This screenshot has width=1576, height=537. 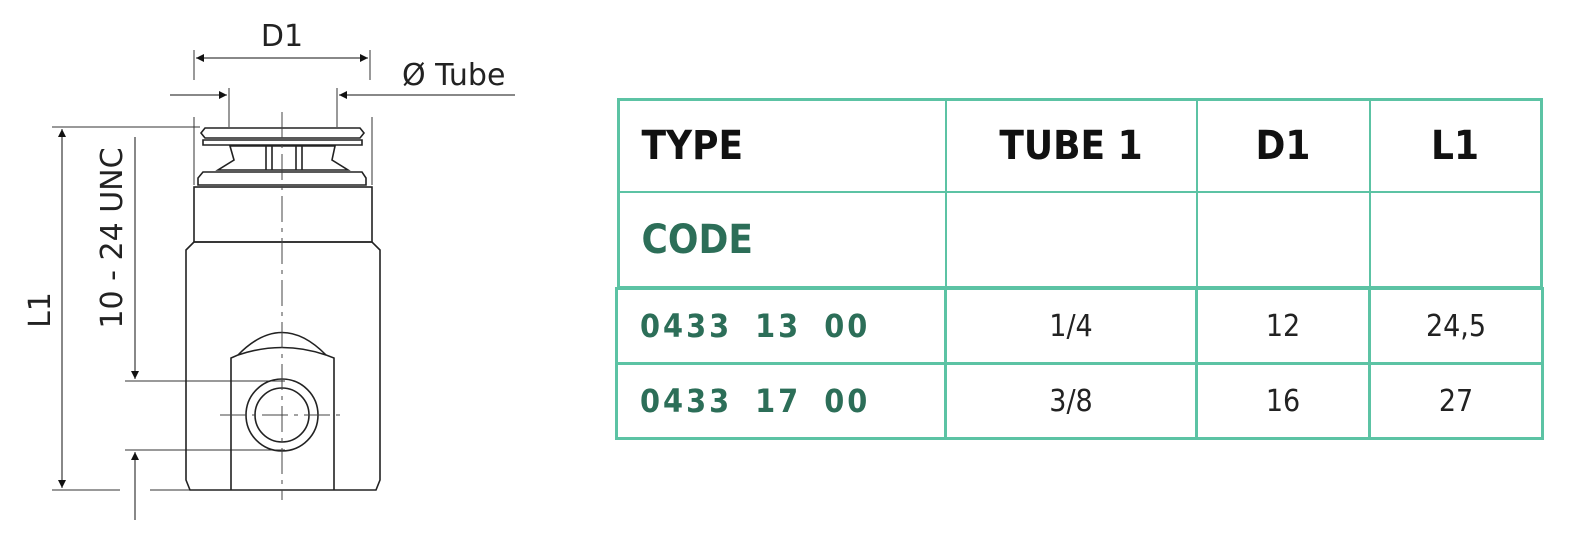 What do you see at coordinates (781, 239) in the screenshot?
I see `header-code: CODE` at bounding box center [781, 239].